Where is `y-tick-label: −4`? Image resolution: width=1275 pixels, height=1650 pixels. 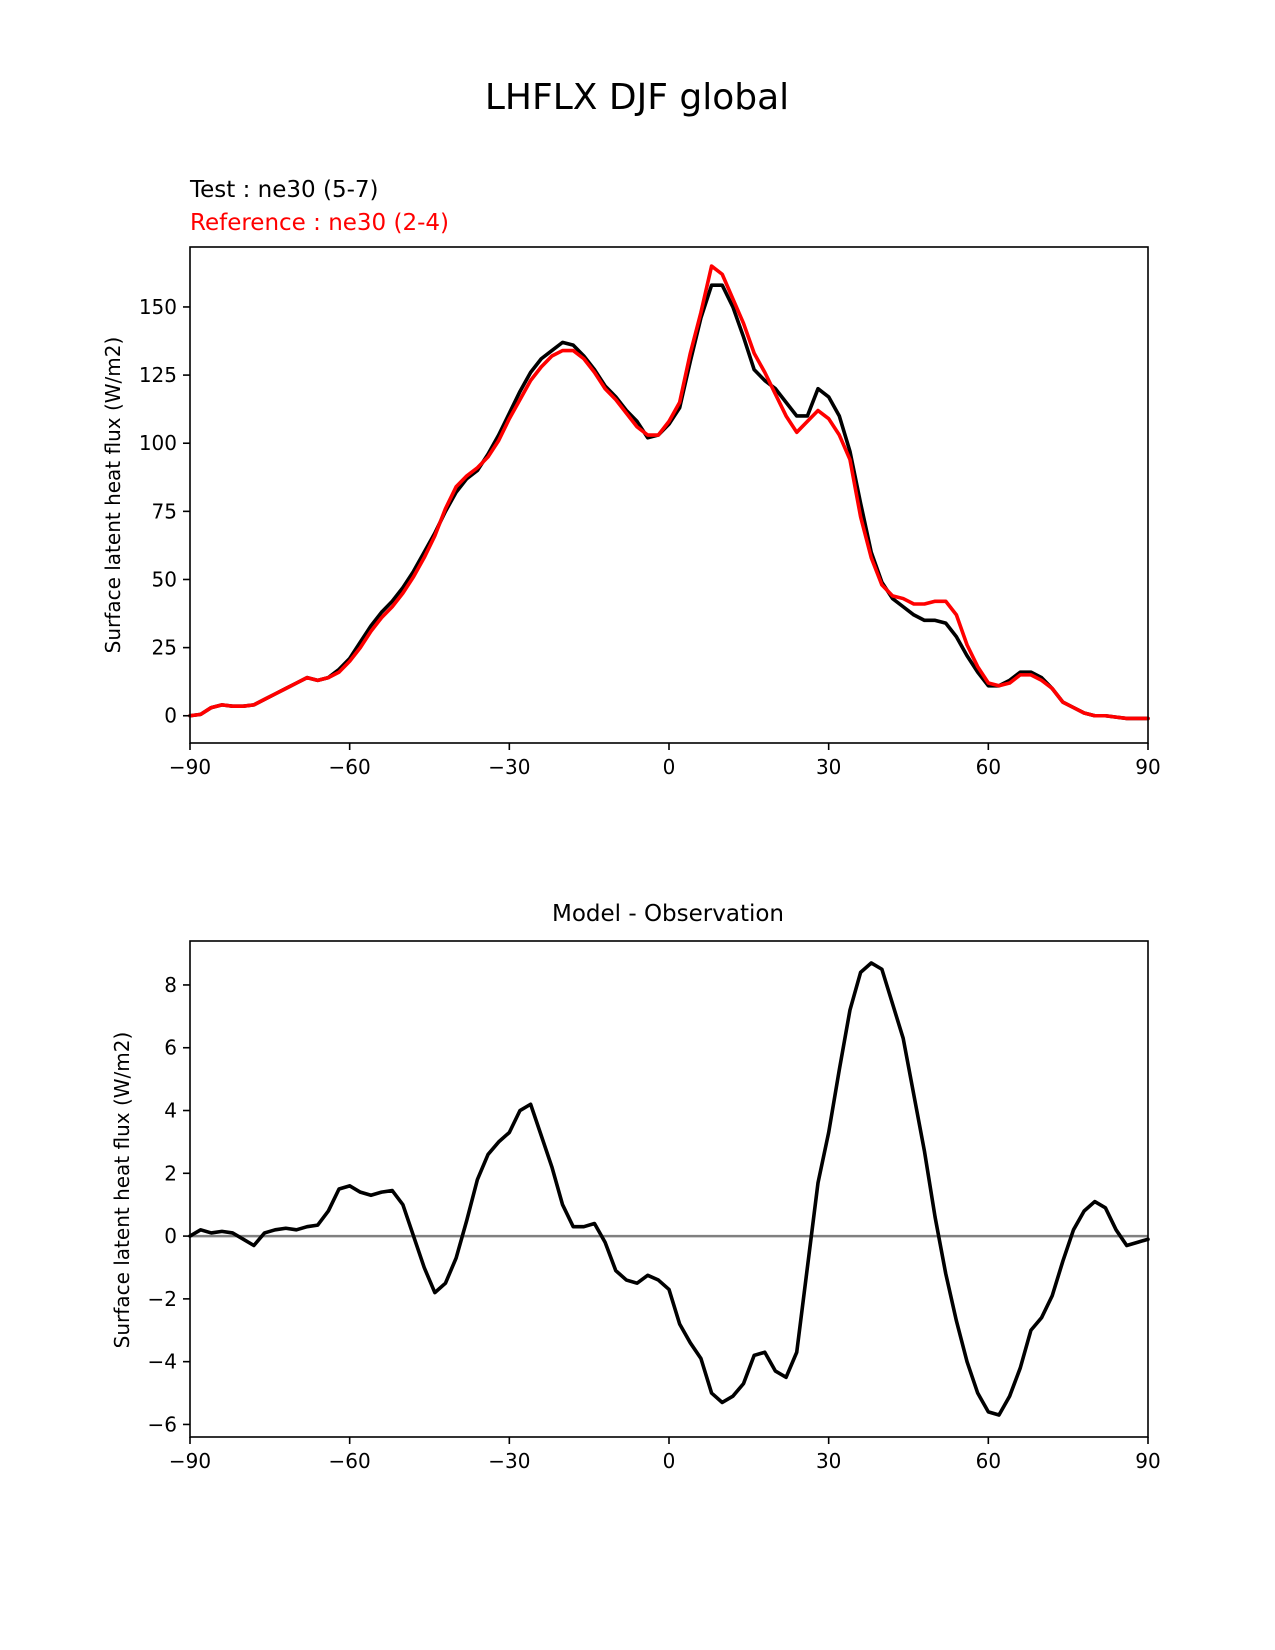
y-tick-label: −4 is located at coordinates (162, 1362).